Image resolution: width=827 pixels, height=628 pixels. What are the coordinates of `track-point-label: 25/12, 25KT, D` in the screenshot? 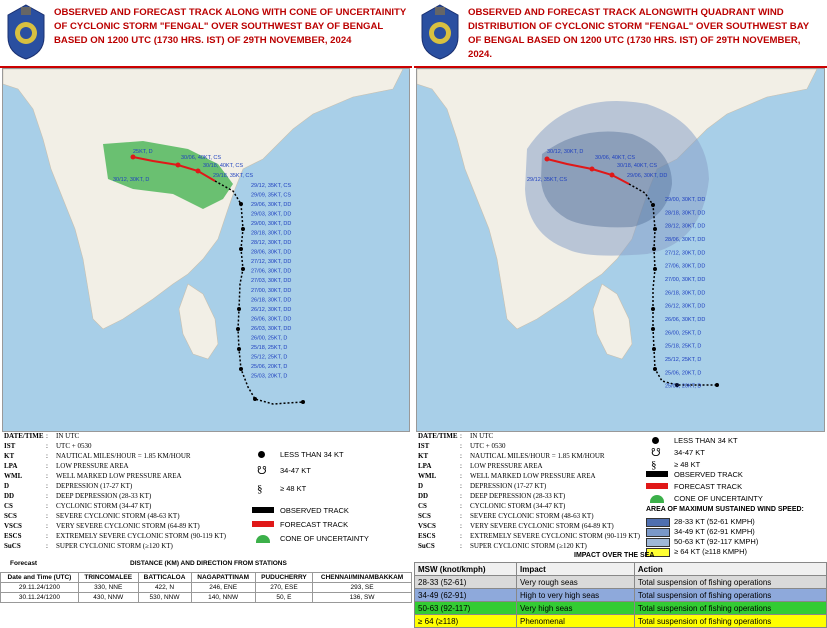 It's located at (683, 360).